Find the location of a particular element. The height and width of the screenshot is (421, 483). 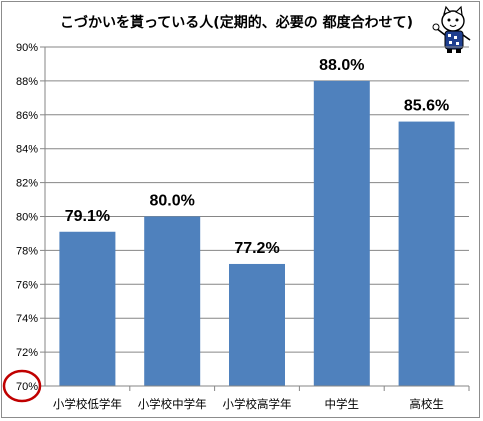

y-tick-label: 84% is located at coordinates (27, 150).